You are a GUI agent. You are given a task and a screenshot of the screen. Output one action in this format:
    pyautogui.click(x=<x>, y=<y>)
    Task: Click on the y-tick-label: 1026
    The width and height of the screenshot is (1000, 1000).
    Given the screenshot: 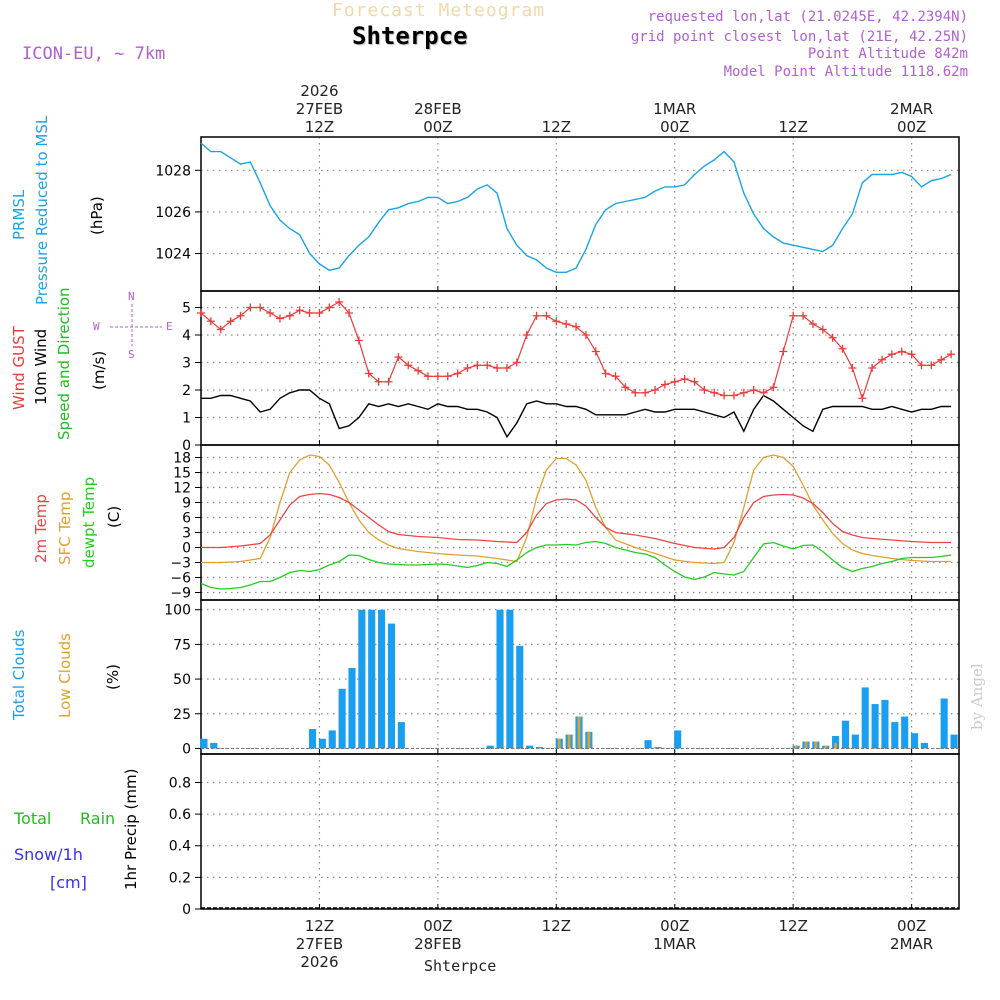 What is the action you would take?
    pyautogui.click(x=173, y=213)
    